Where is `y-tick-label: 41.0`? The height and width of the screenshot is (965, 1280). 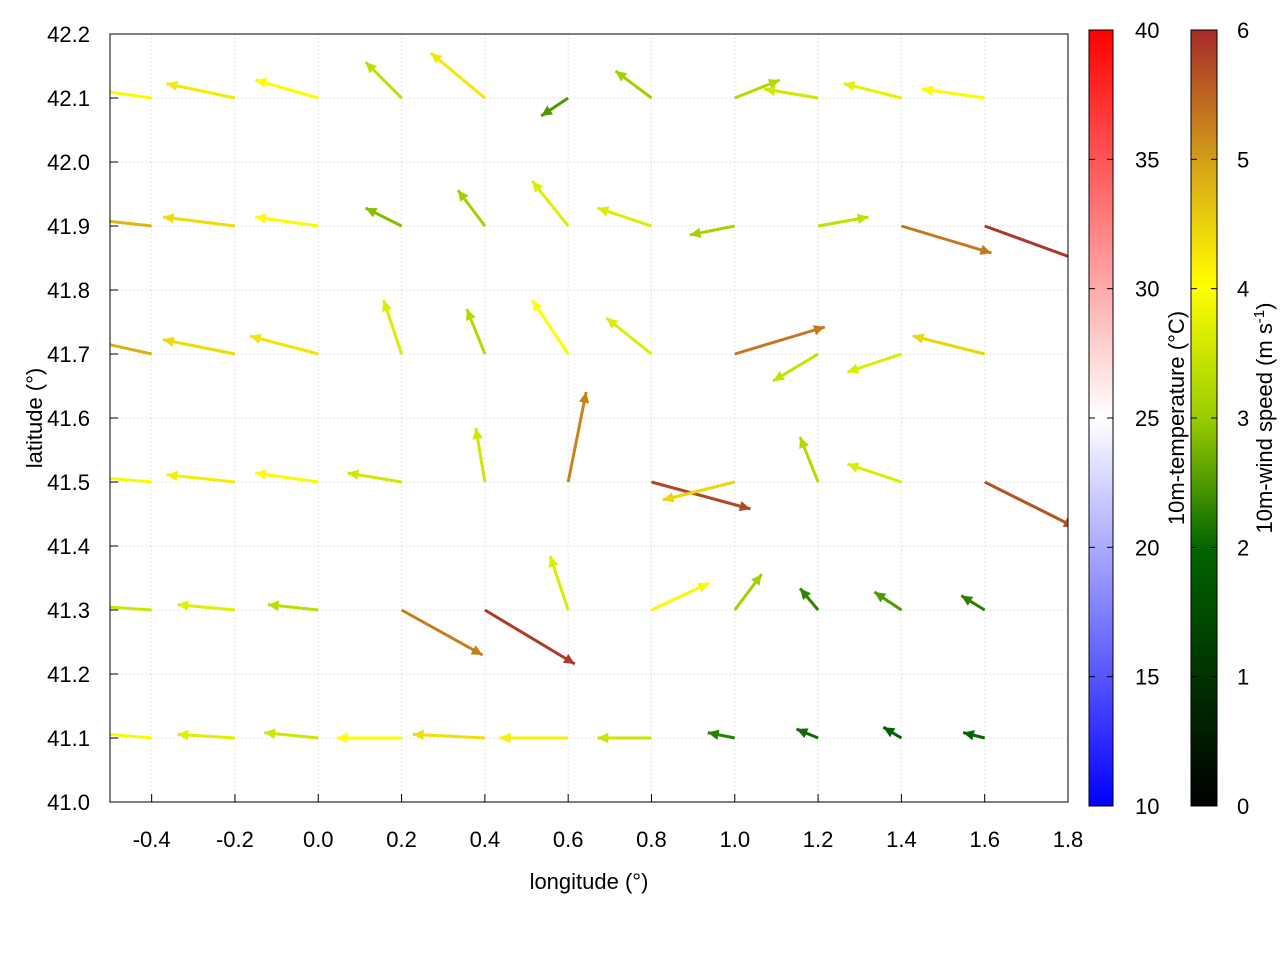
y-tick-label: 41.0 is located at coordinates (68, 802).